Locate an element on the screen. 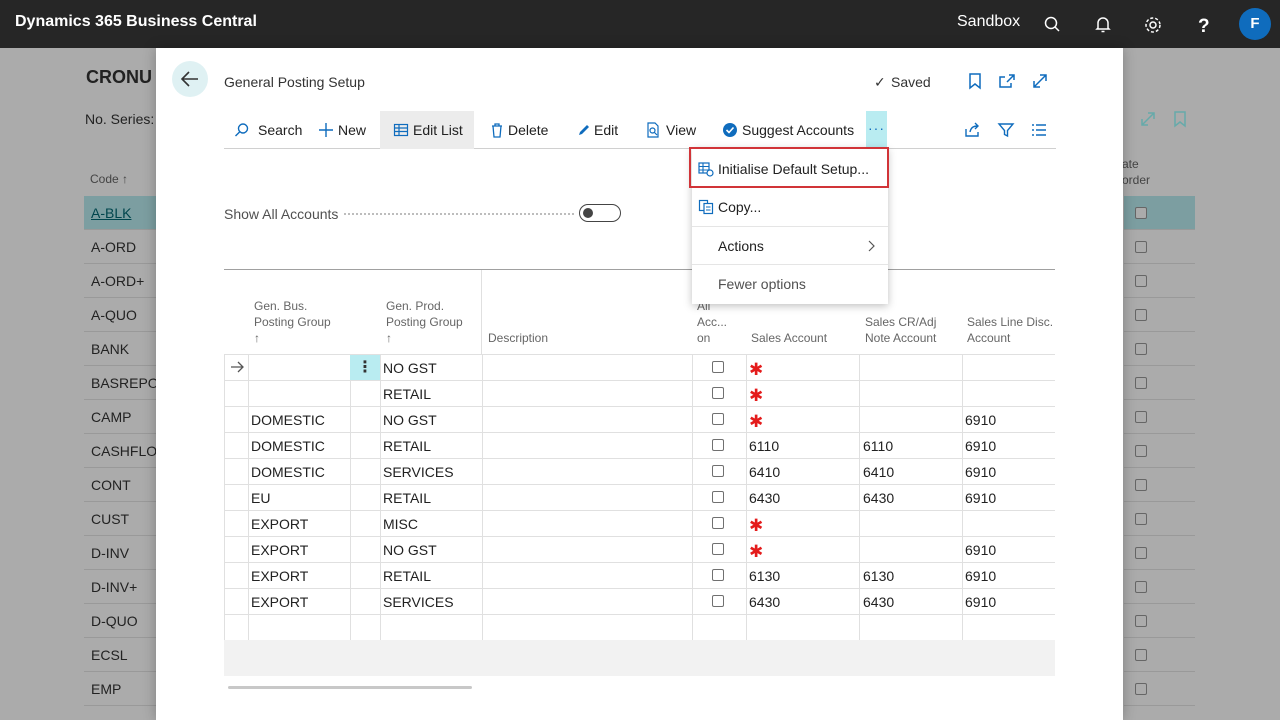 The image size is (1280, 720). horizontal-scrollbar is located at coordinates (350, 687).